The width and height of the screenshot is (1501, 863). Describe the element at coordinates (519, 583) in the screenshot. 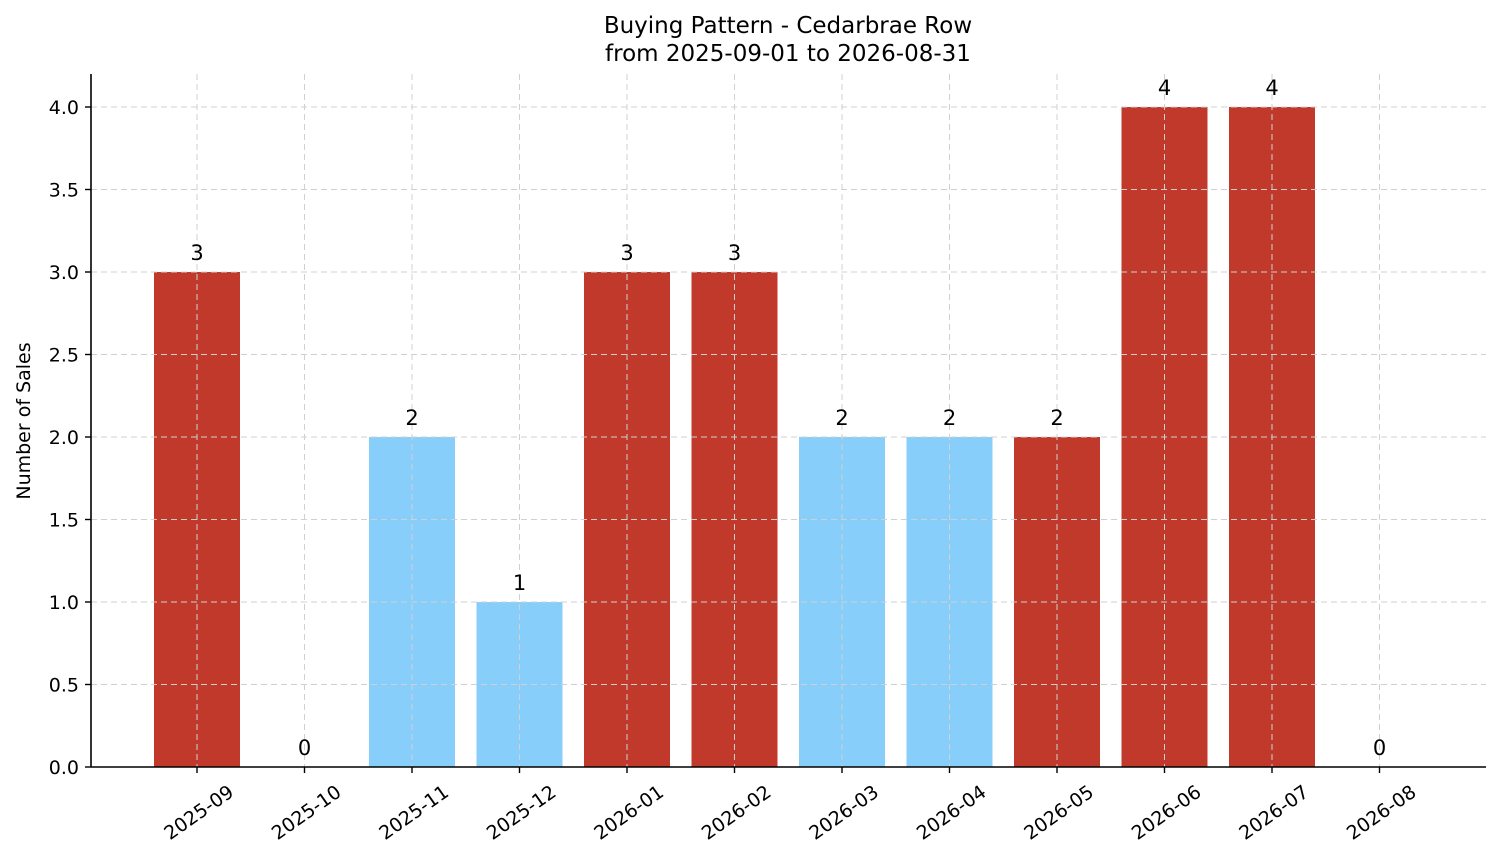

I see `bar-value-label: 1` at that location.